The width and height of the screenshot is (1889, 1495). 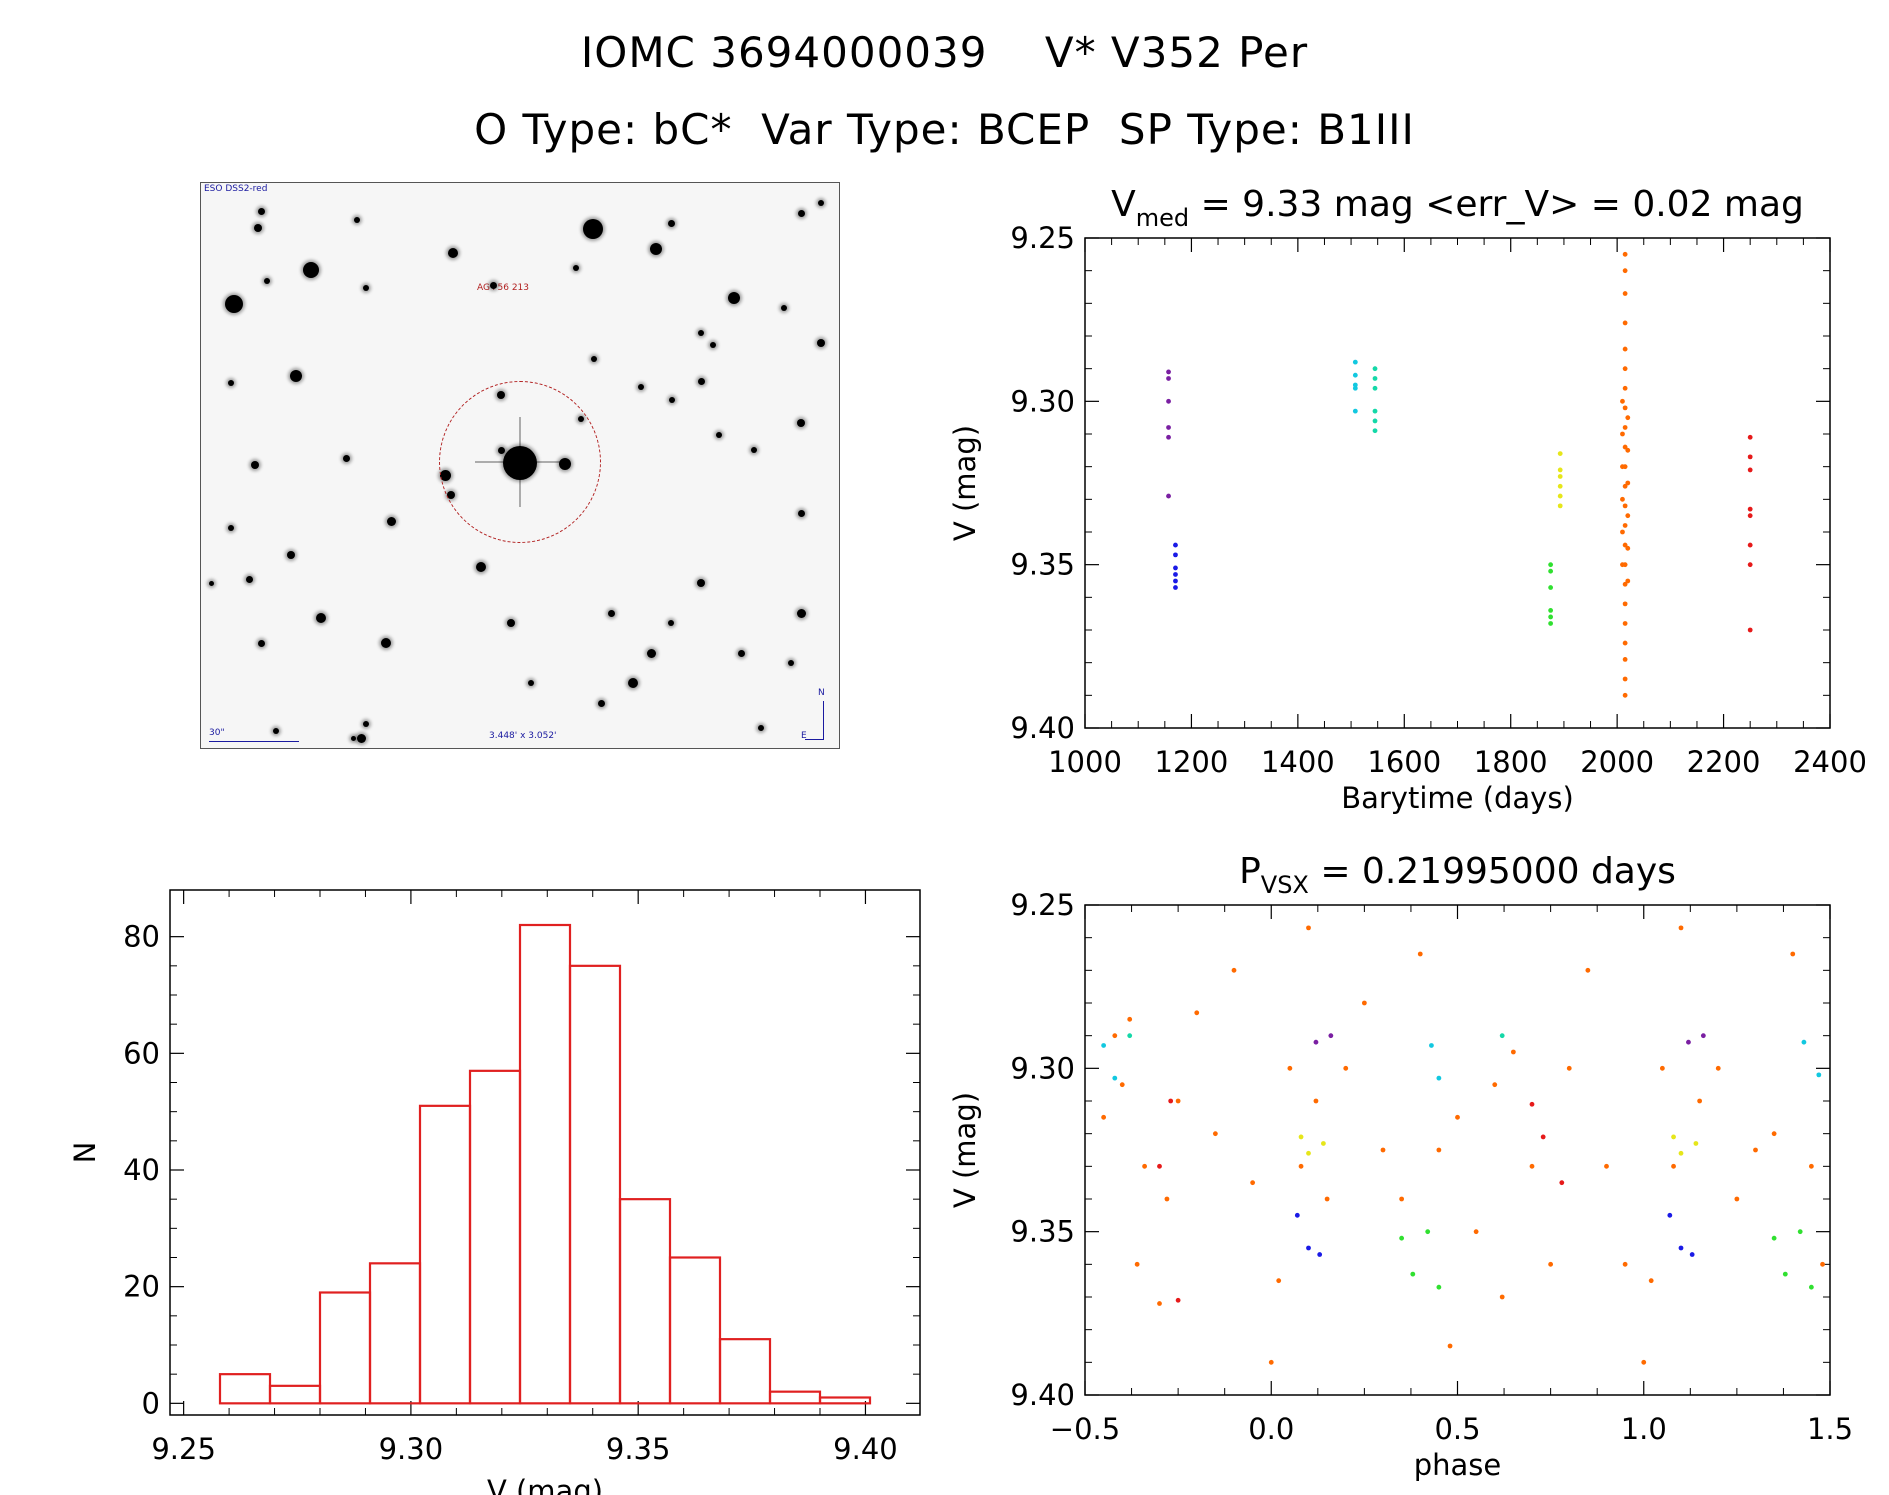 What do you see at coordinates (141, 1170) in the screenshot?
I see `y-tick-label: 40` at bounding box center [141, 1170].